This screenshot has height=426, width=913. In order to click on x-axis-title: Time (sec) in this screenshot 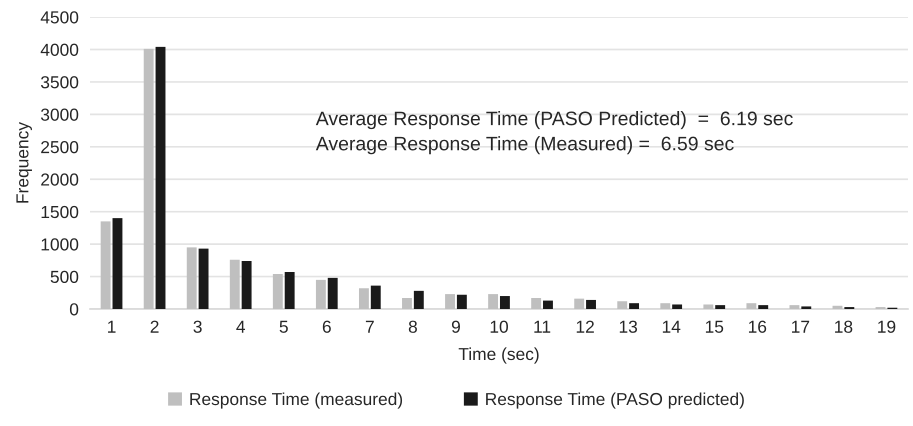, I will do `click(498, 355)`.